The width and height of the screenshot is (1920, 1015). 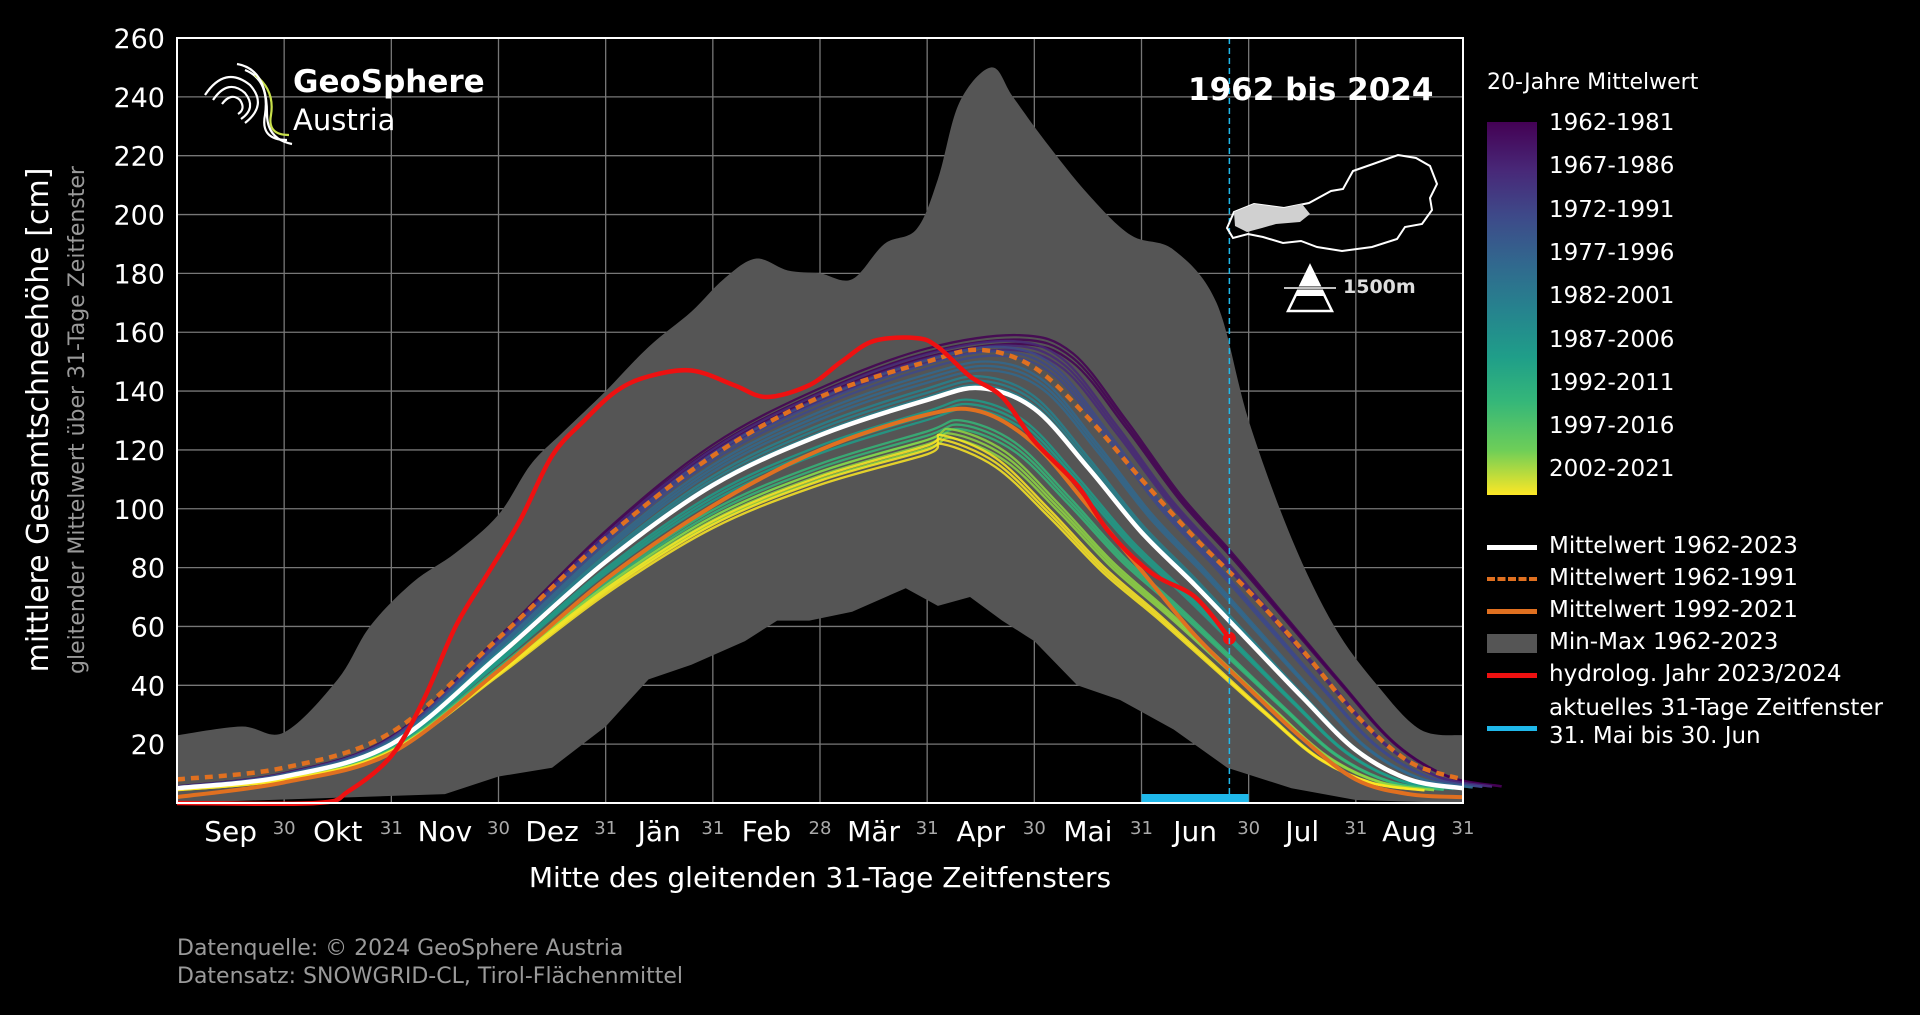 What do you see at coordinates (658, 831) in the screenshot?
I see `month-label: Jän` at bounding box center [658, 831].